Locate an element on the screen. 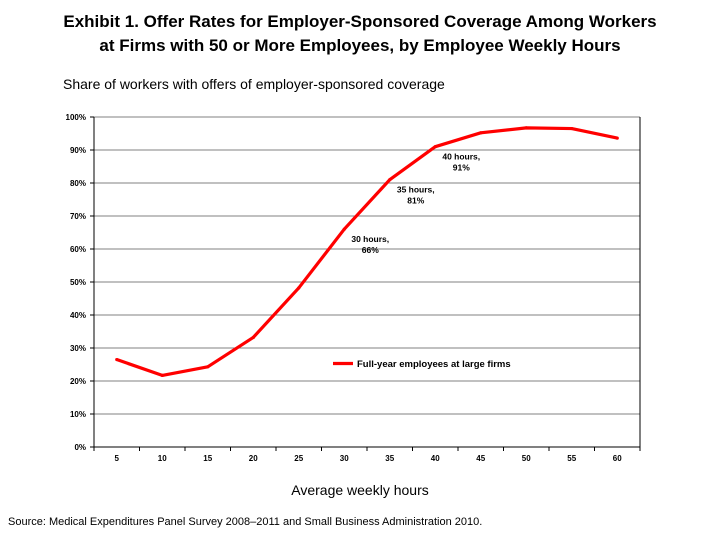  annotation-label: 30 hours, is located at coordinates (370, 239).